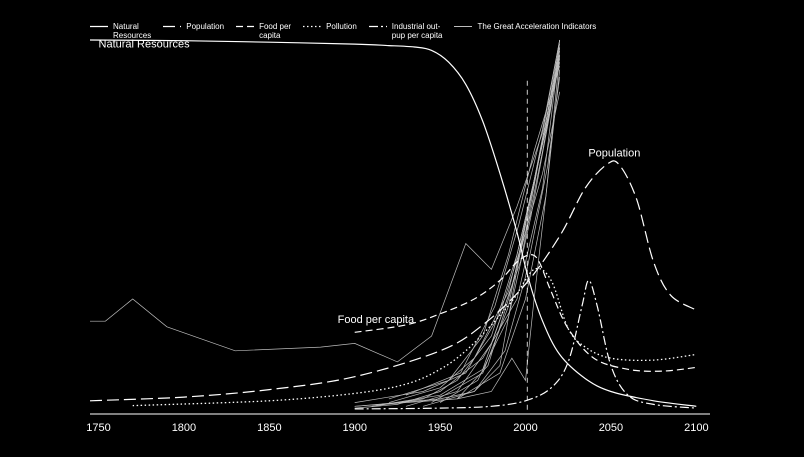  Describe the element at coordinates (611, 428) in the screenshot. I see `x-tick-label: 2050` at that location.